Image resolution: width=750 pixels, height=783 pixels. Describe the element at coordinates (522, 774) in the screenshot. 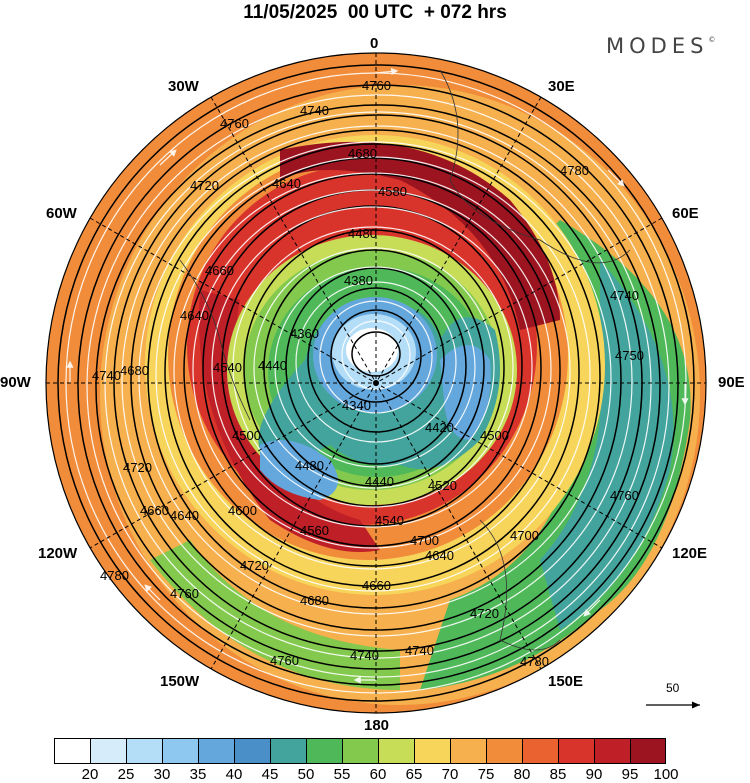

I see `colorbar-tick-label: 80` at that location.